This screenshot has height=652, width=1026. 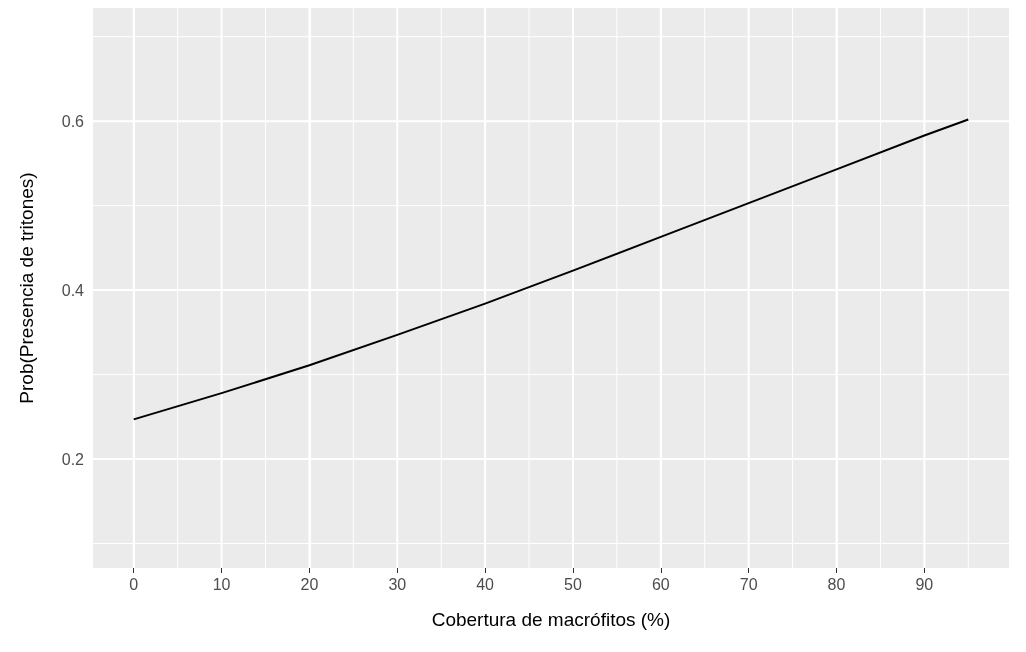 I want to click on x-axis-title: Cobertura de macrófitos (%), so click(x=551, y=619).